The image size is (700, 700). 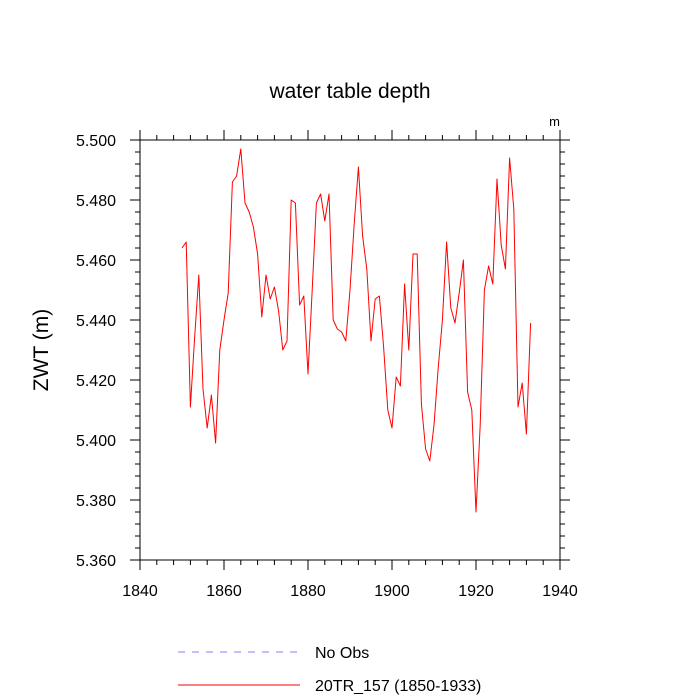 I want to click on y-tick-label: 5.360, so click(x=96, y=561).